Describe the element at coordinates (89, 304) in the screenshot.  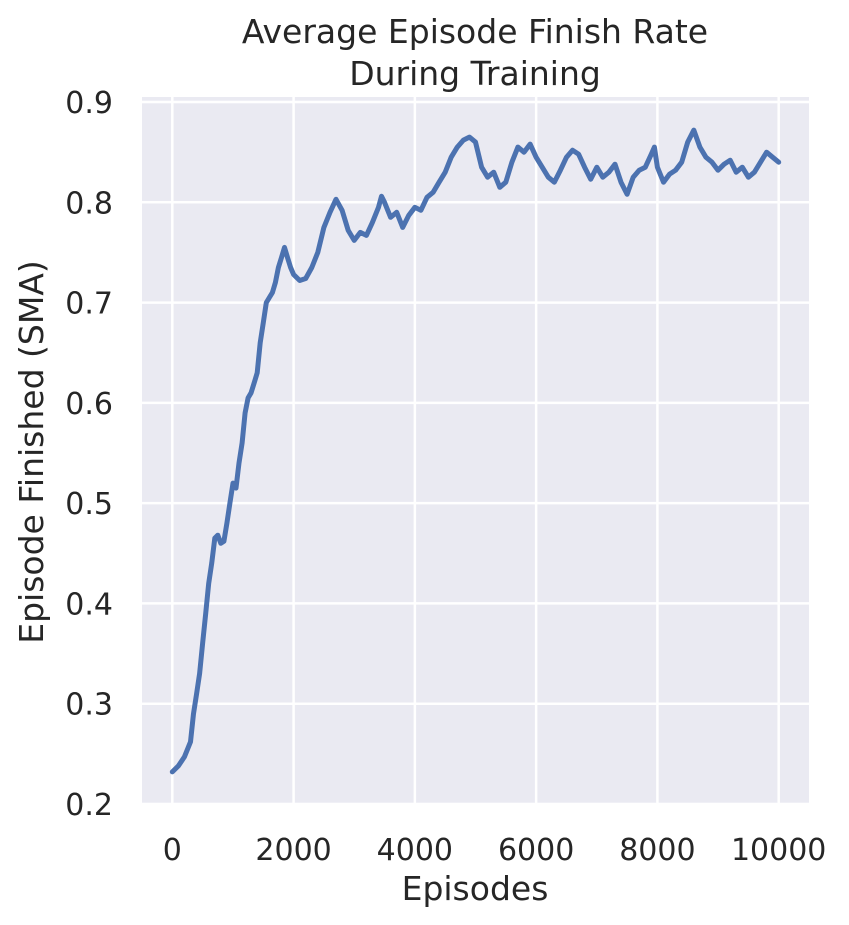
I see `y-tick-label: 0.7` at that location.